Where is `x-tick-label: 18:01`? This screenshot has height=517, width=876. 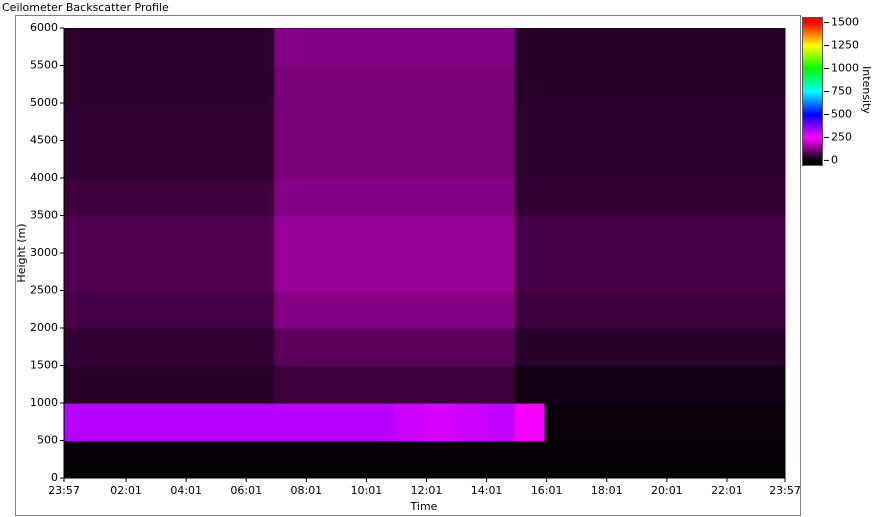 x-tick-label: 18:01 is located at coordinates (607, 490).